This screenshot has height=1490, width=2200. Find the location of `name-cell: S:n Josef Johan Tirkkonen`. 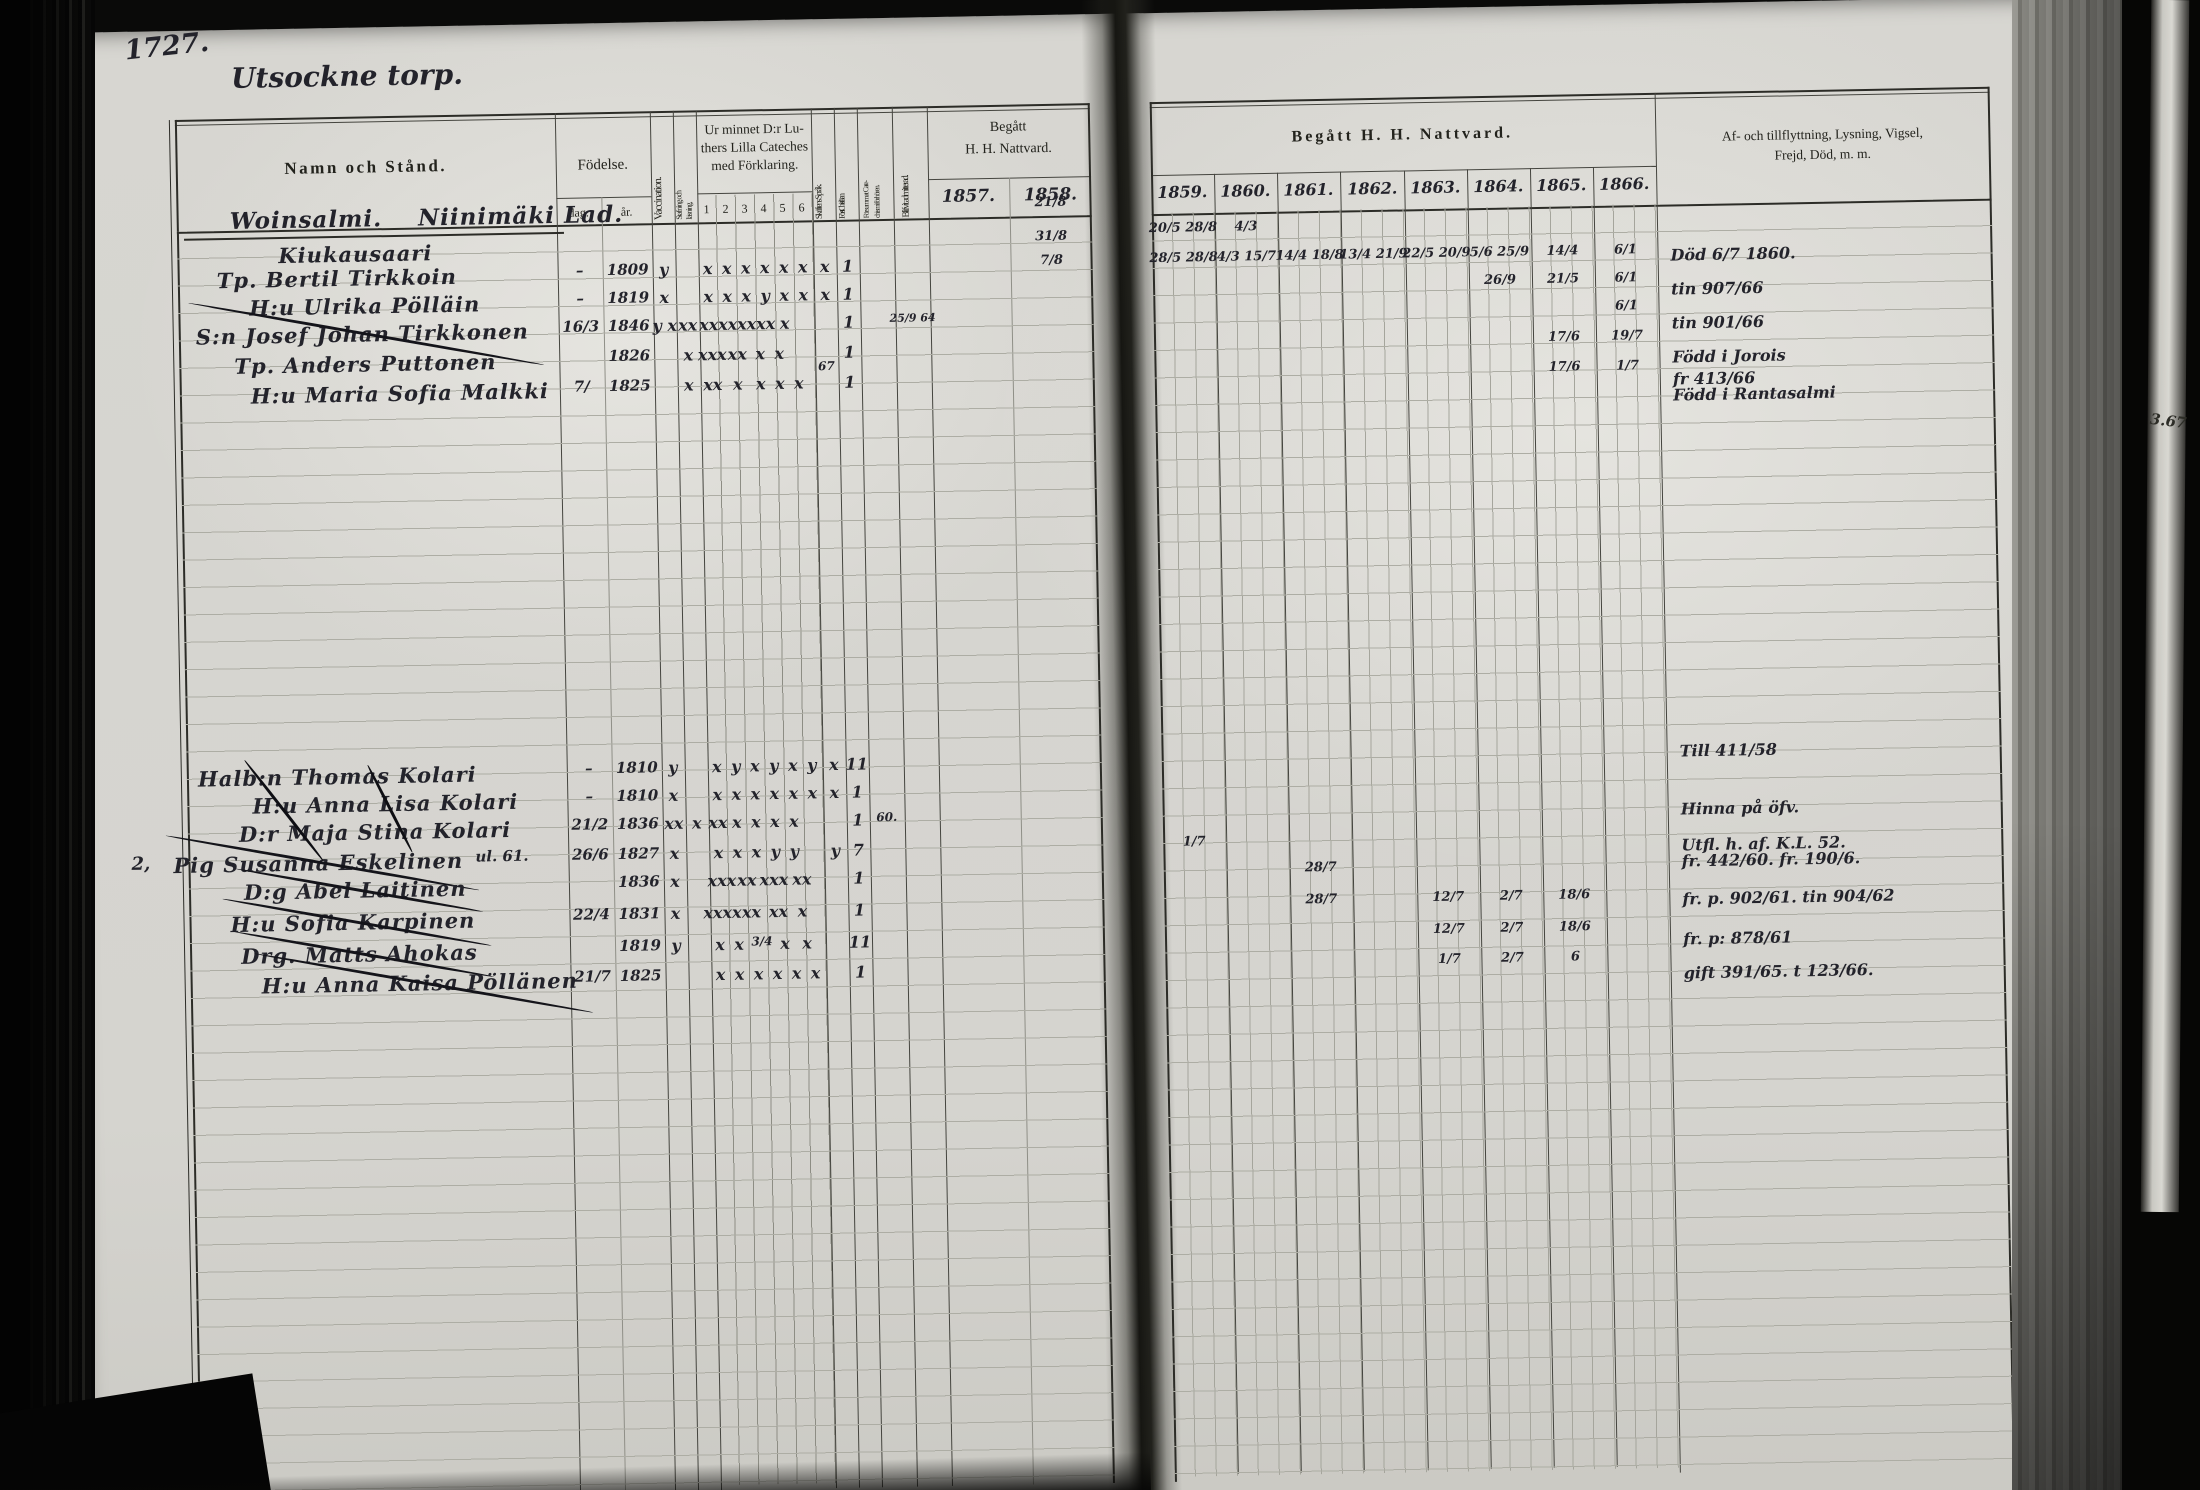

name-cell: S:n Josef Johan Tirkkonen is located at coordinates (362, 334).